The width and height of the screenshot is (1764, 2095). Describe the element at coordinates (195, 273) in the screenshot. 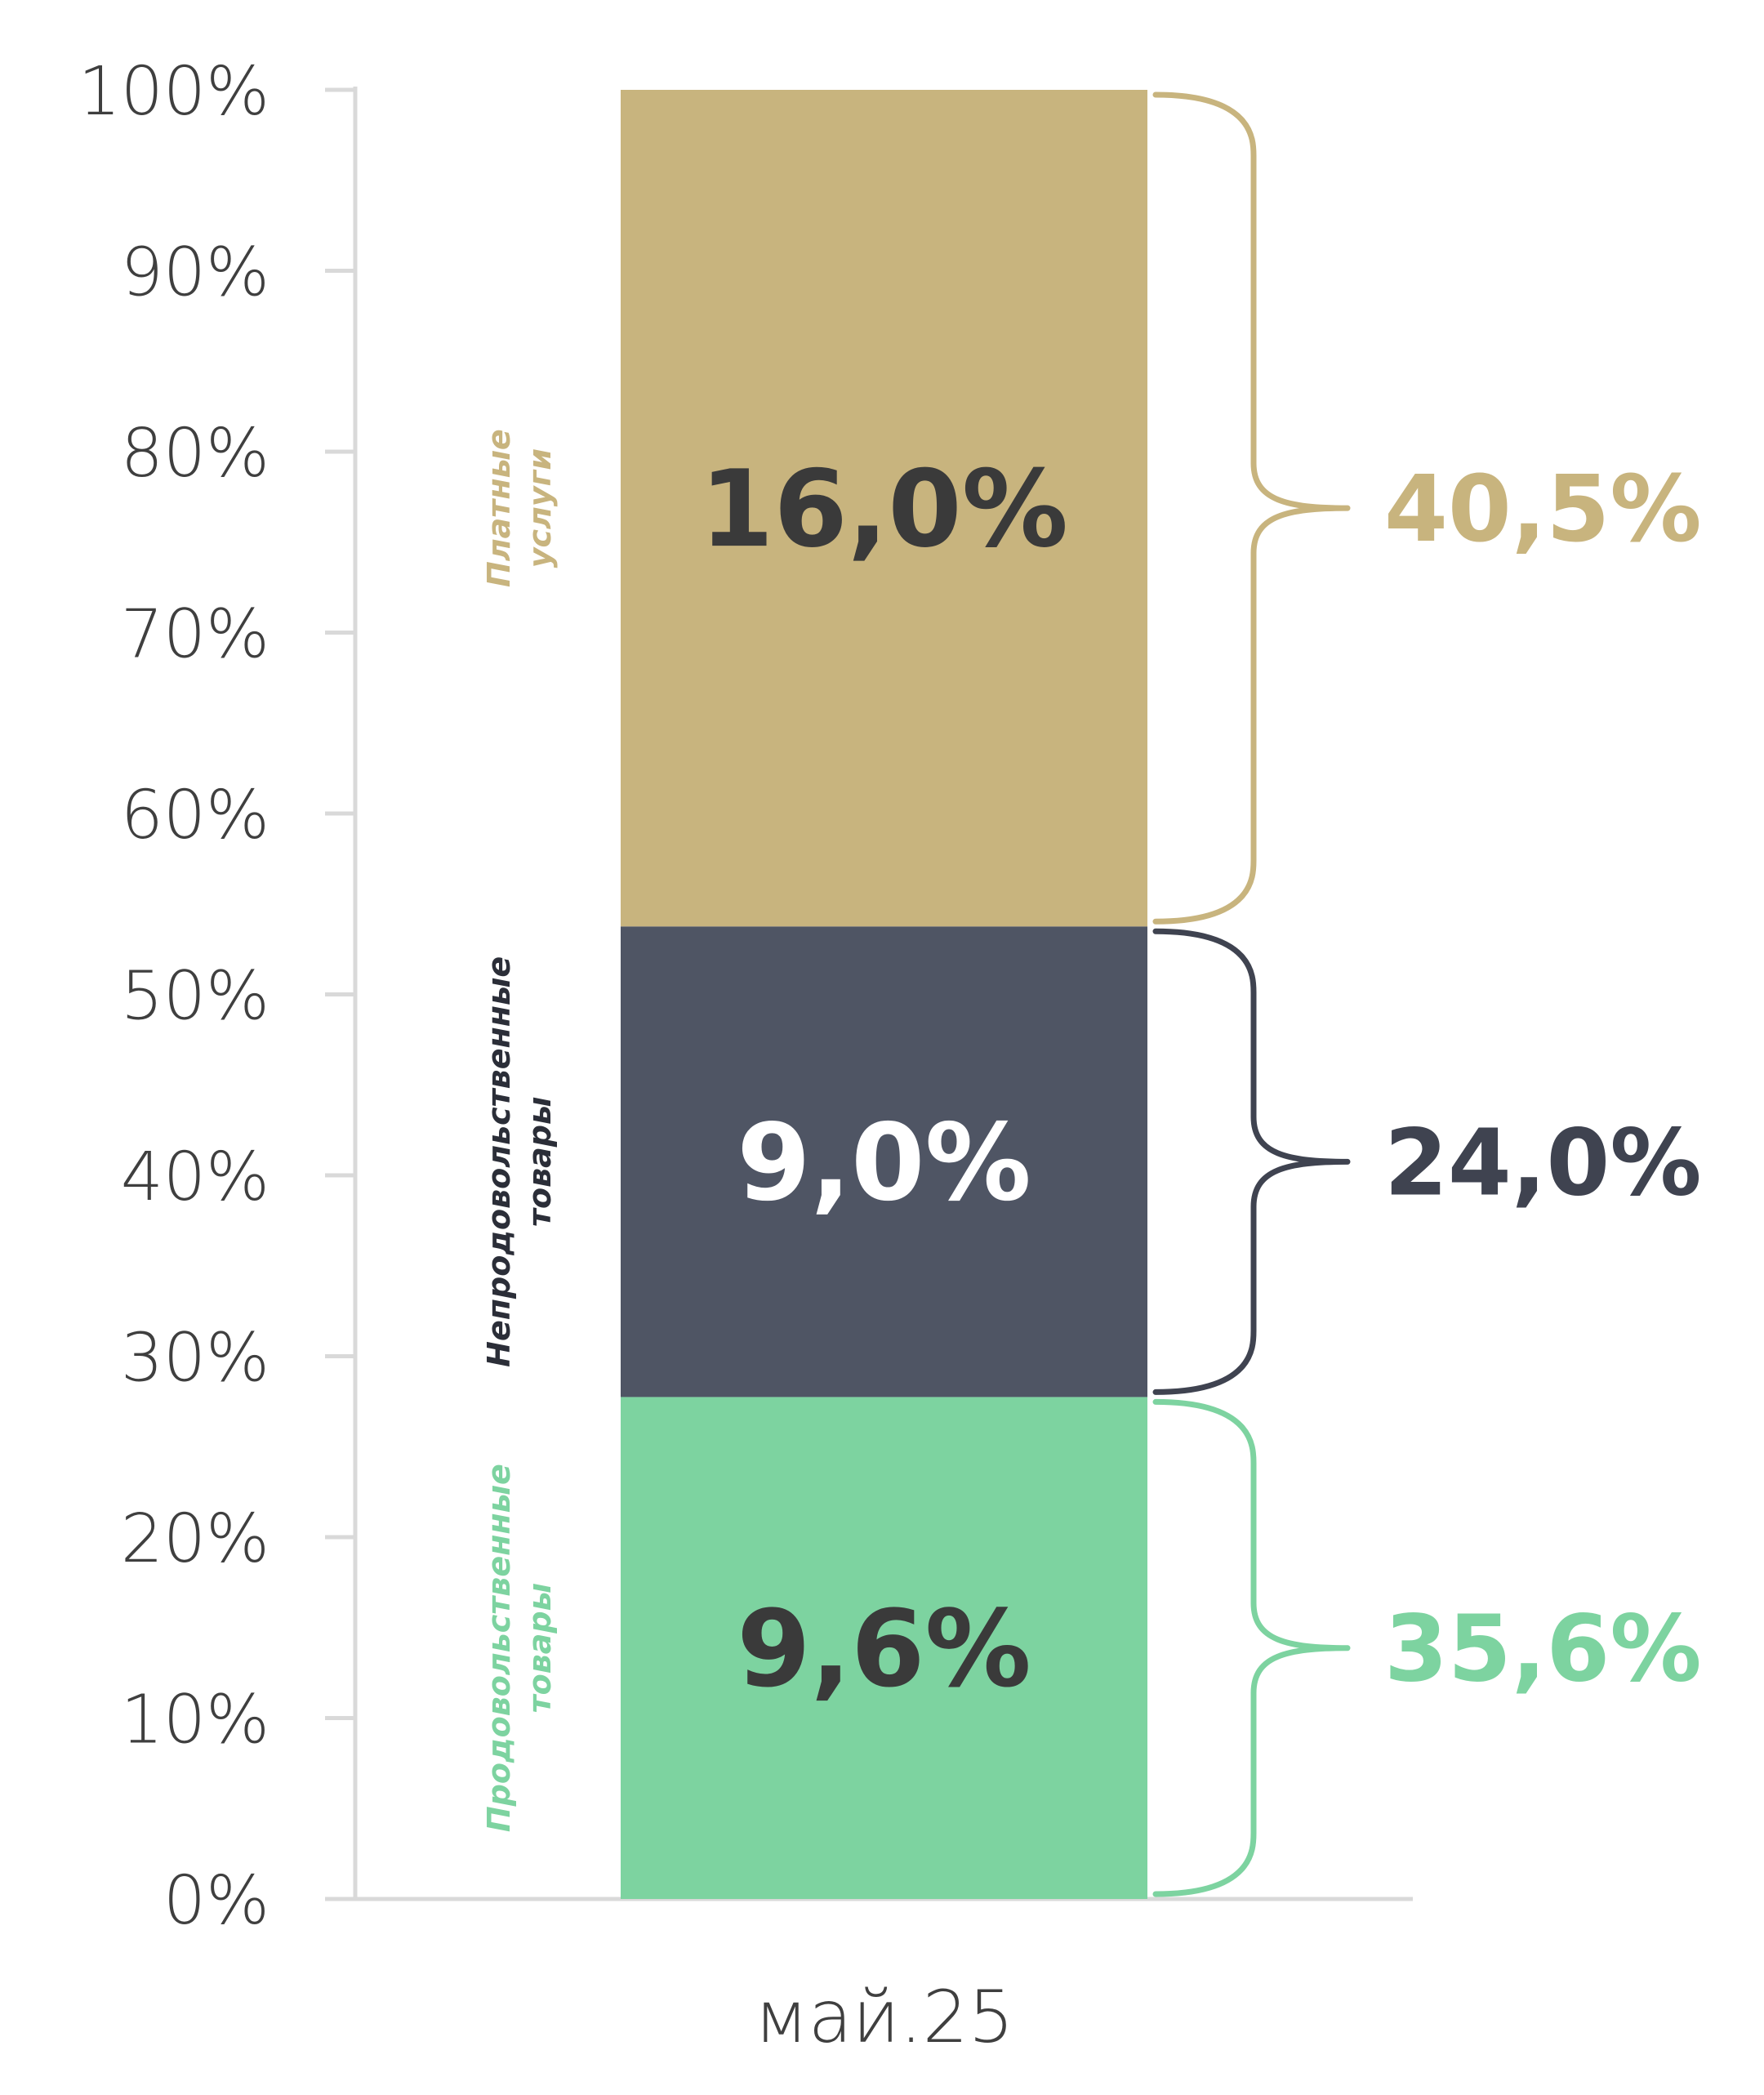

I see `y-tick-label: 90%` at that location.